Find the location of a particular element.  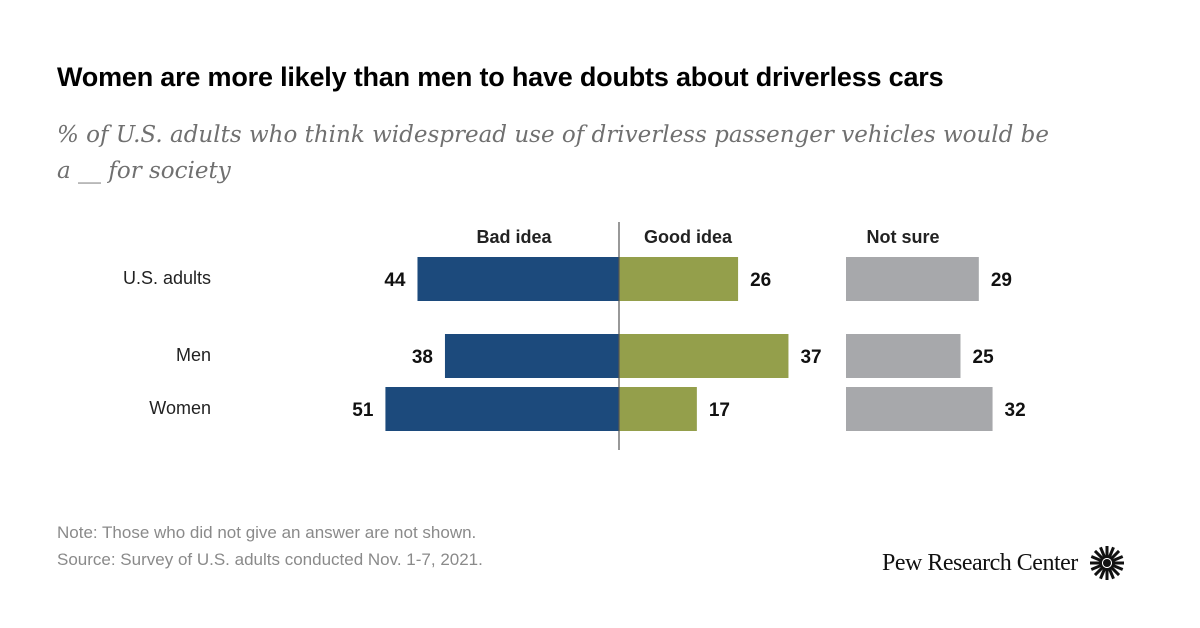

legend-bad-idea: Bad idea is located at coordinates (514, 237).